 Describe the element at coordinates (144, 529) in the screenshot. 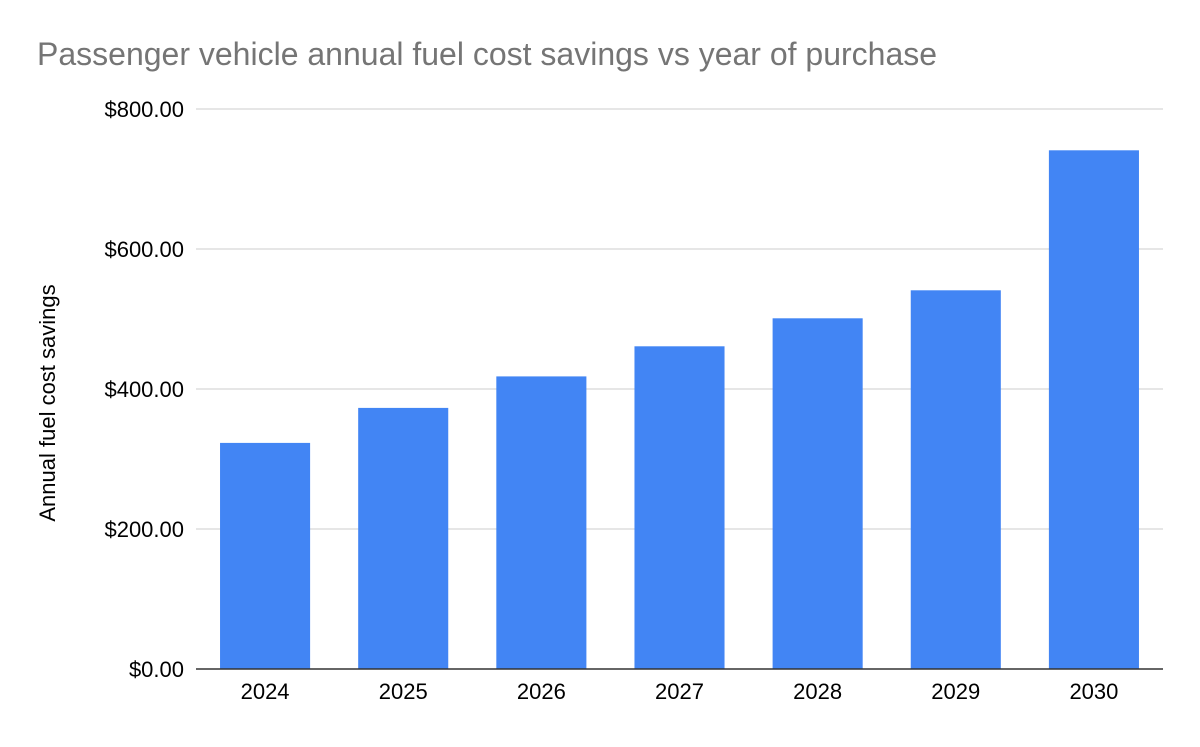

I see `y-tick-label: $200.00` at that location.